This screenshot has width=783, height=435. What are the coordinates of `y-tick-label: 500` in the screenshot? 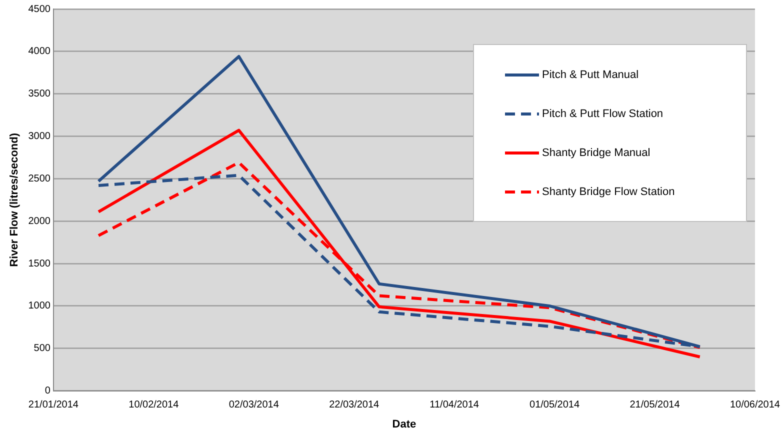 It's located at (42, 348).